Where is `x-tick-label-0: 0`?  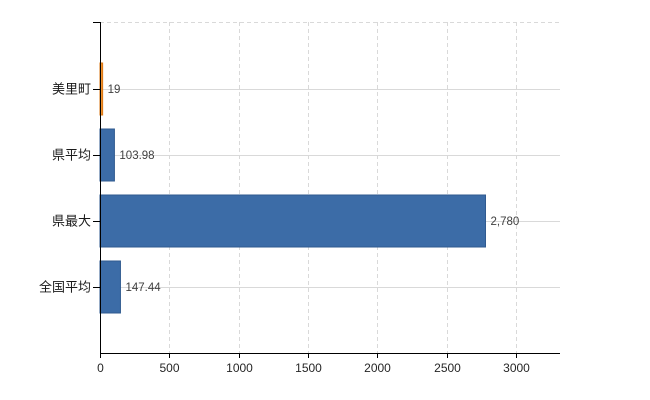 x-tick-label-0: 0 is located at coordinates (100, 368).